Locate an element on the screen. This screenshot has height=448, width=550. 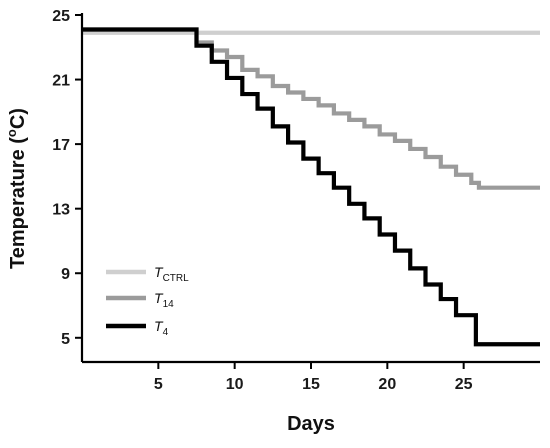
legend-label-4: T4 is located at coordinates (161, 328).